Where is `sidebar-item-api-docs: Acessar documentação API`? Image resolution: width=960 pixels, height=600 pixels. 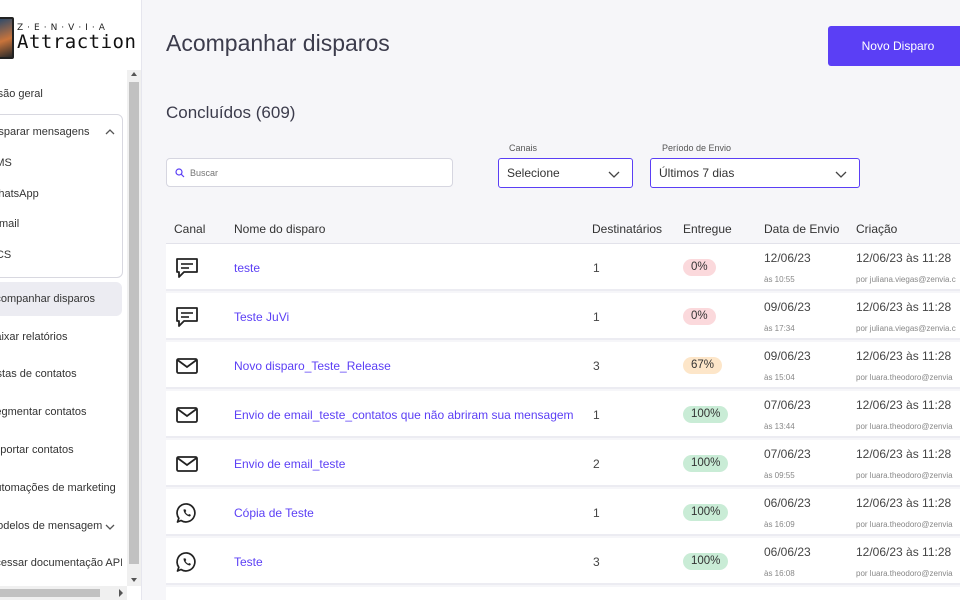 sidebar-item-api-docs: Acessar documentação API is located at coordinates (61, 563).